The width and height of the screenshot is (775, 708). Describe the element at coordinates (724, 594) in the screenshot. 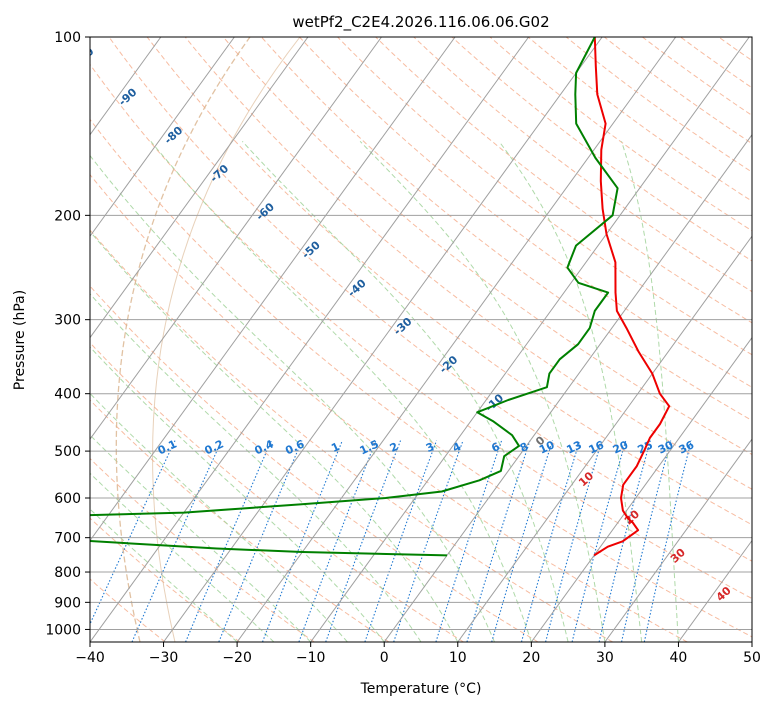

I see `dry-adiabat-label: 40` at that location.